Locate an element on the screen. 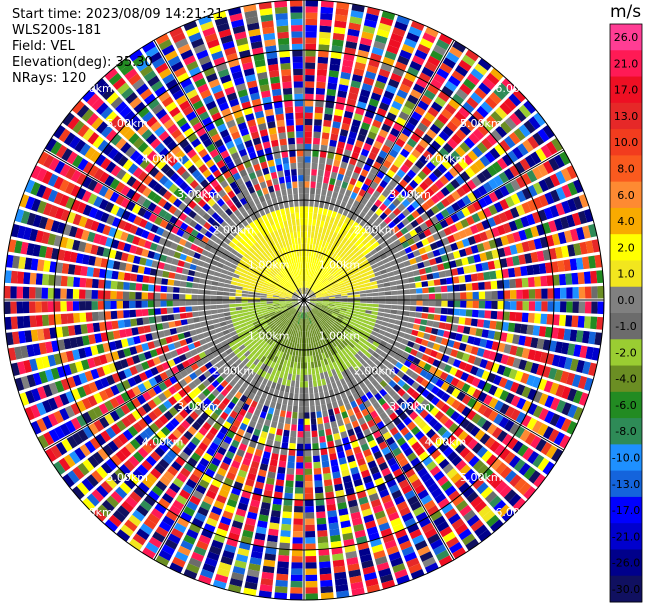  instrument-text: WLS200s-181 is located at coordinates (57, 30).